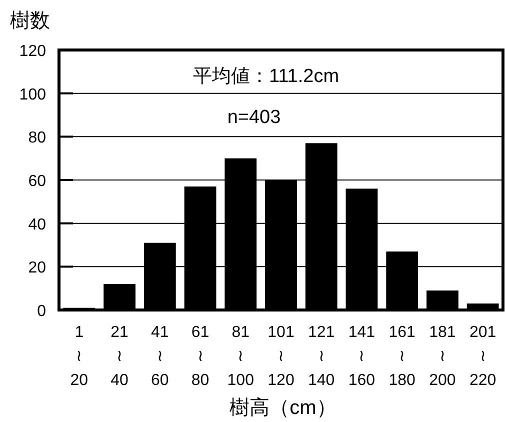  I want to click on y-tick-label: 0, so click(41, 311).